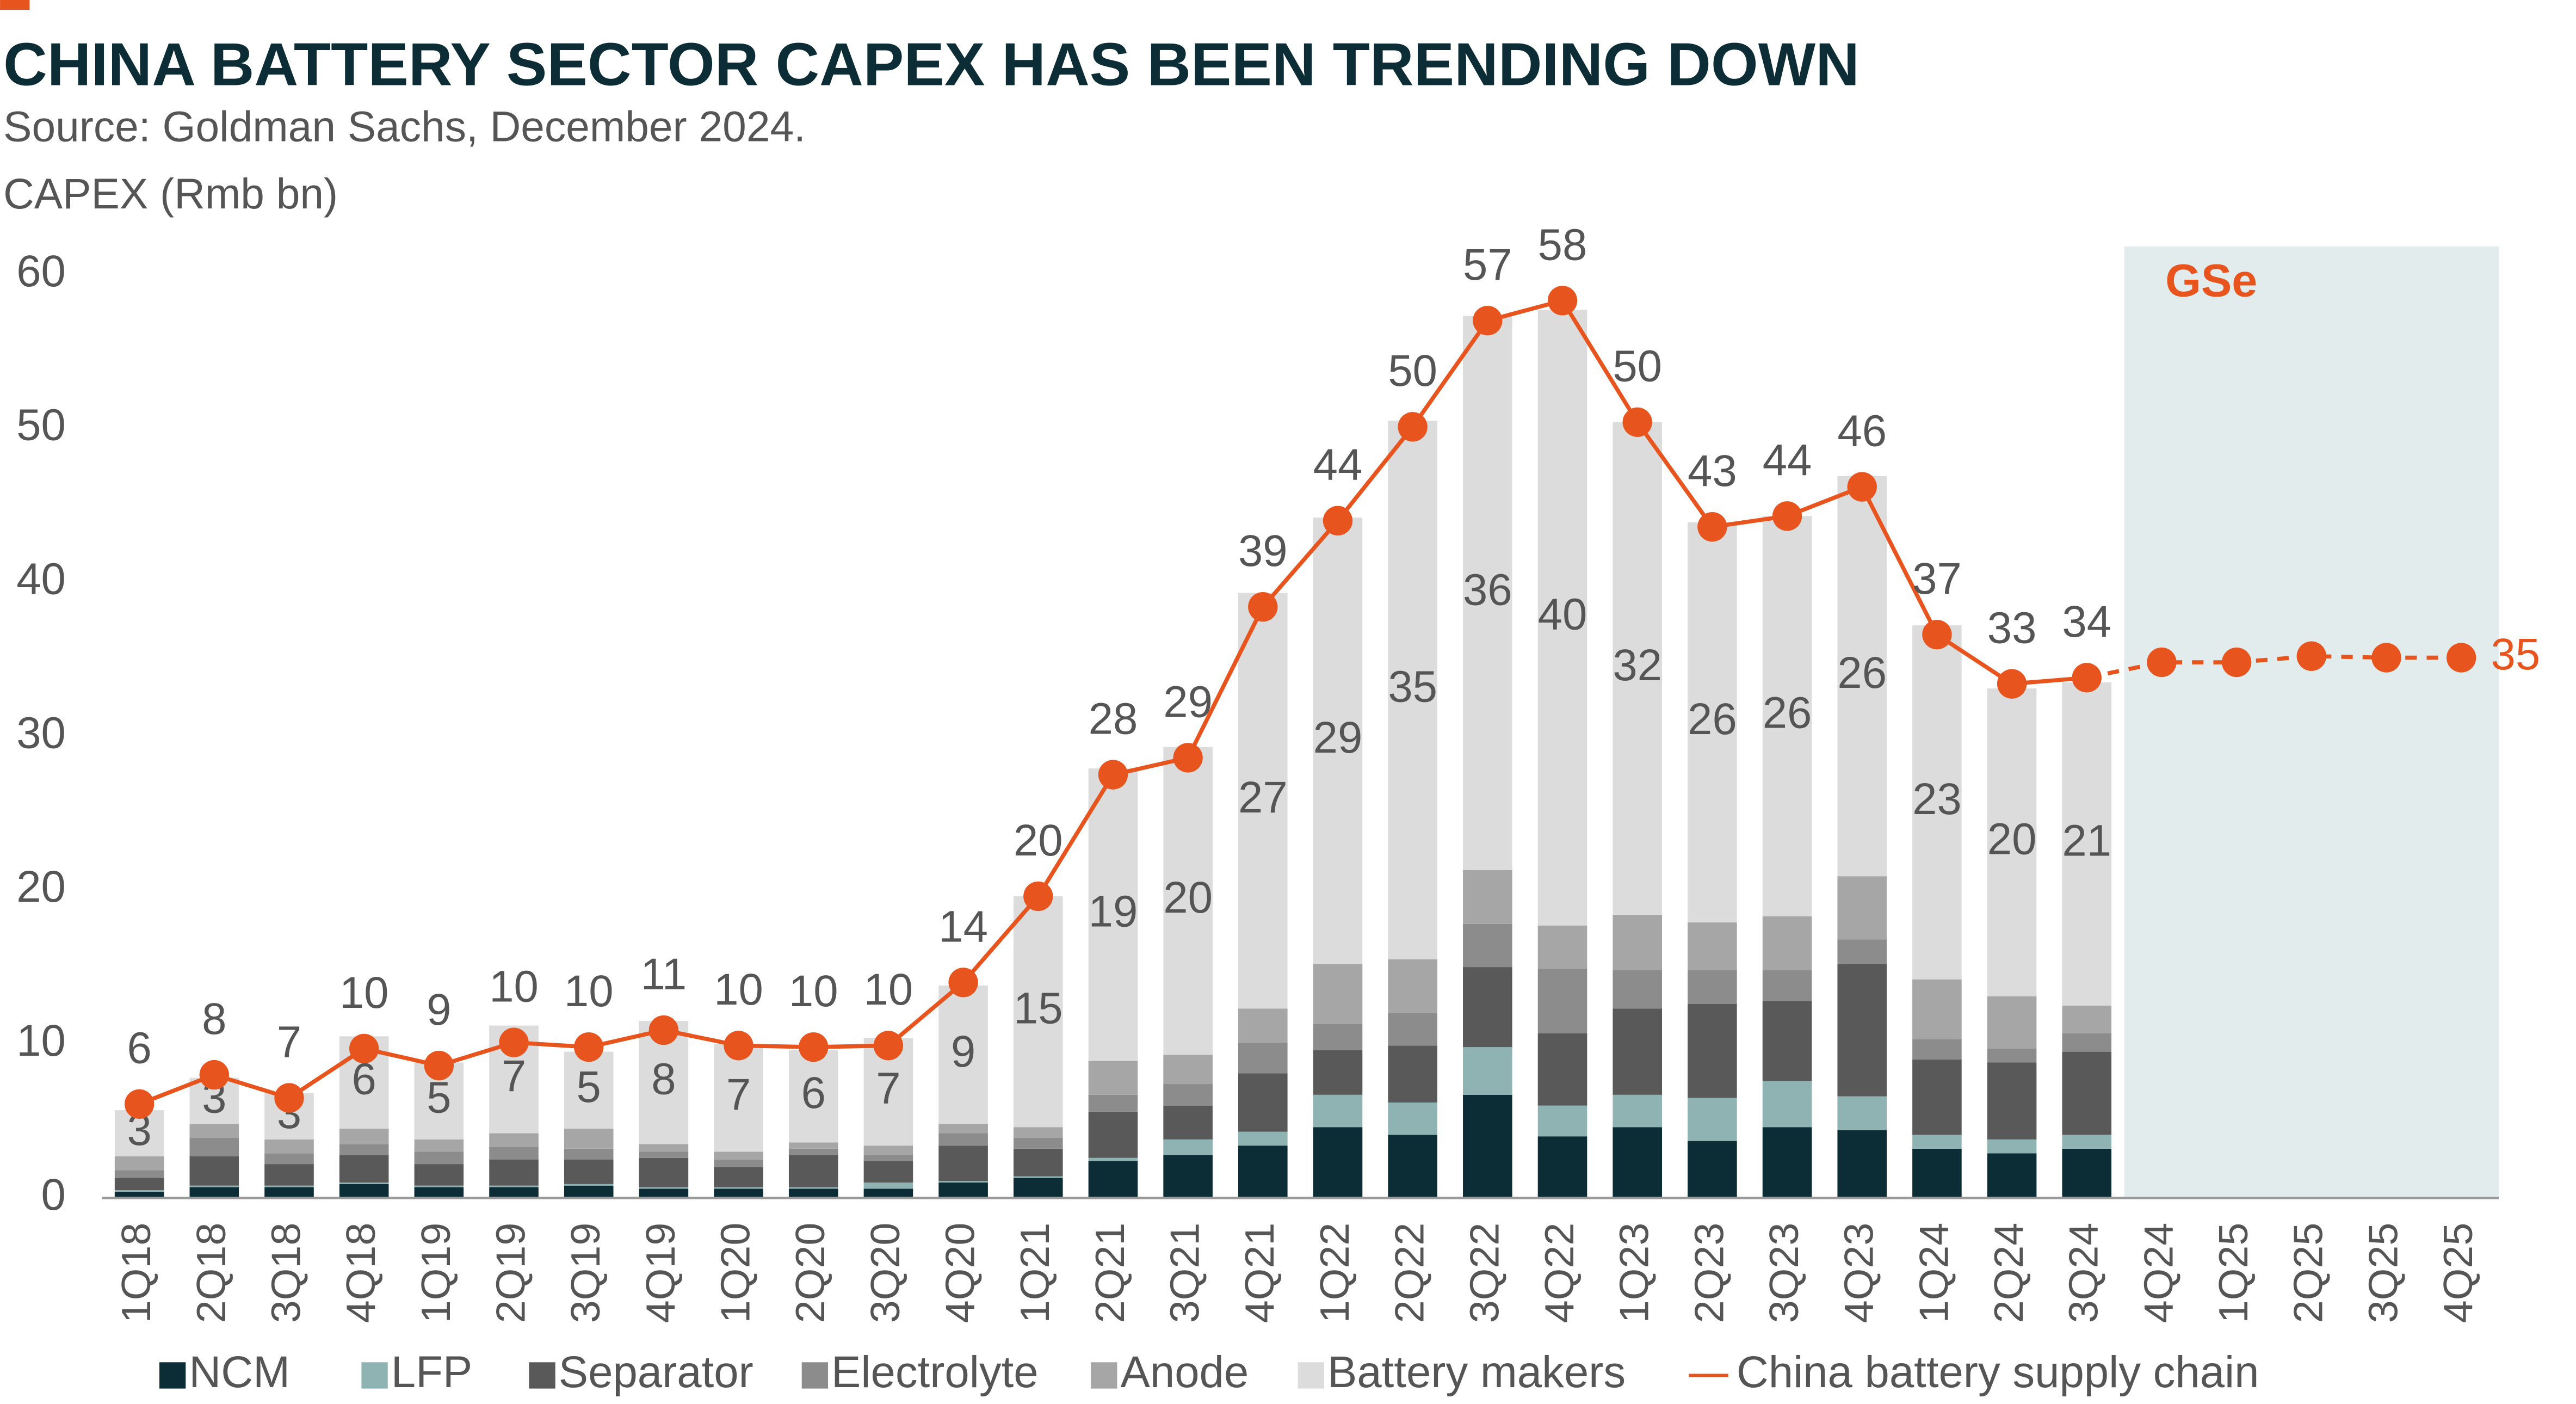  What do you see at coordinates (1937, 799) in the screenshot?
I see `bar-label: 23` at bounding box center [1937, 799].